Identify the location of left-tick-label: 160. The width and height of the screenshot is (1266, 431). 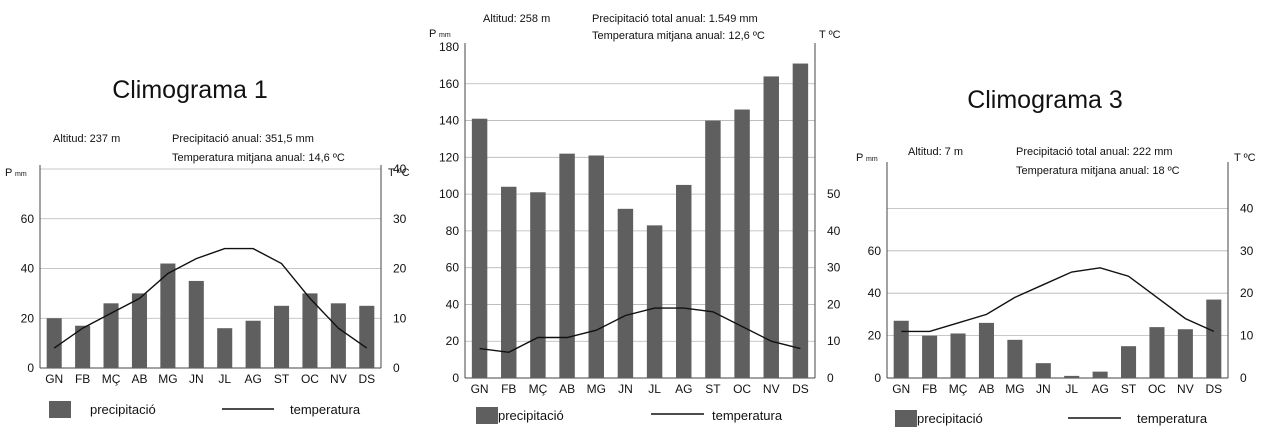
(449, 84).